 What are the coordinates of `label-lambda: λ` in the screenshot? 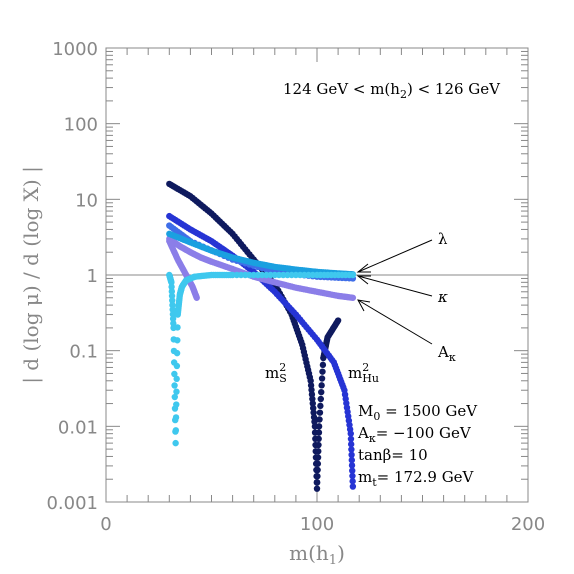 It's located at (443, 239).